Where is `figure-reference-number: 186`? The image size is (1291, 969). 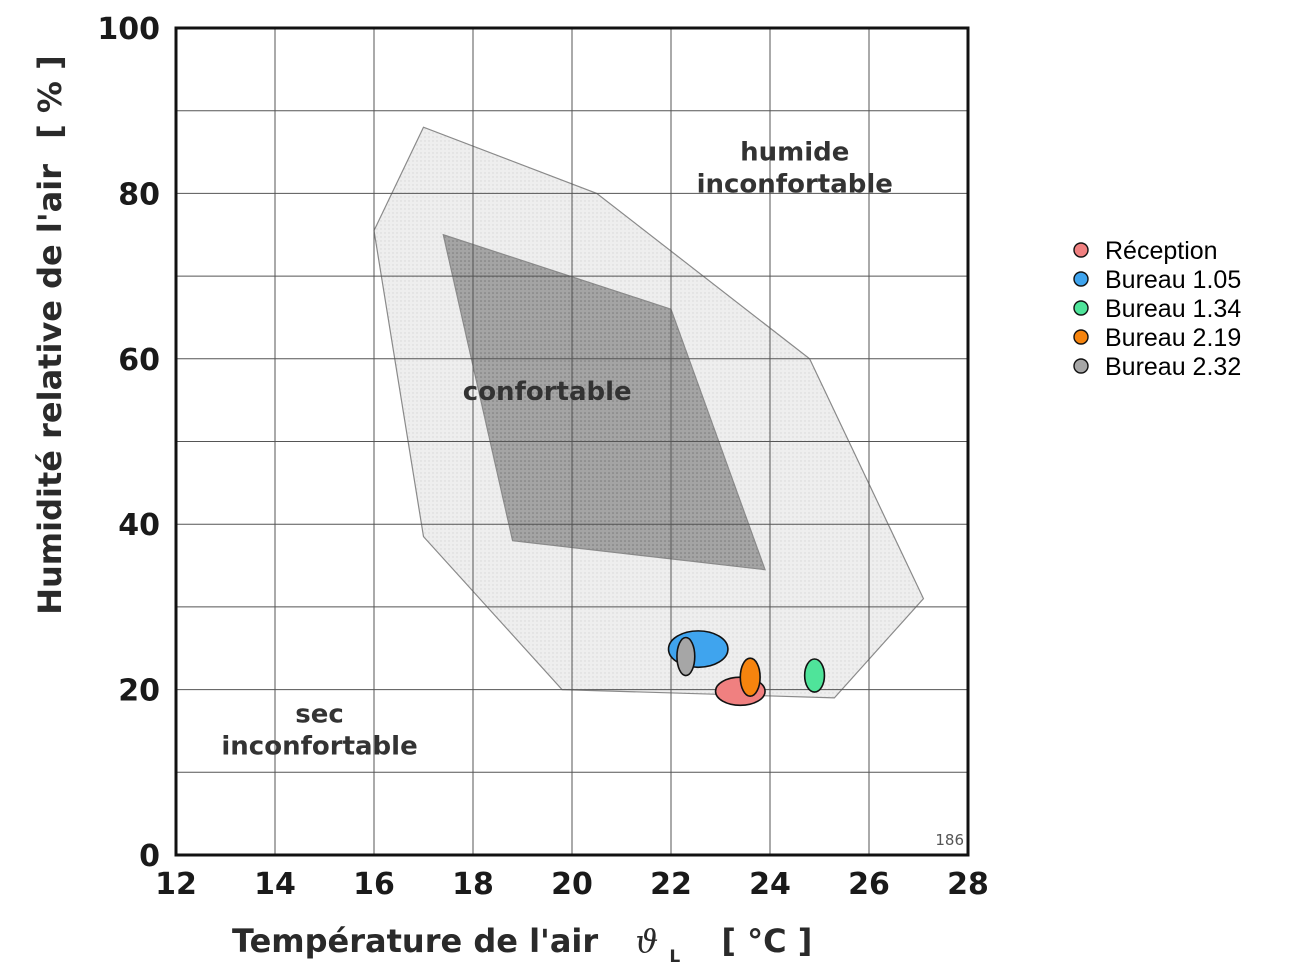
figure-reference-number: 186 is located at coordinates (949, 840).